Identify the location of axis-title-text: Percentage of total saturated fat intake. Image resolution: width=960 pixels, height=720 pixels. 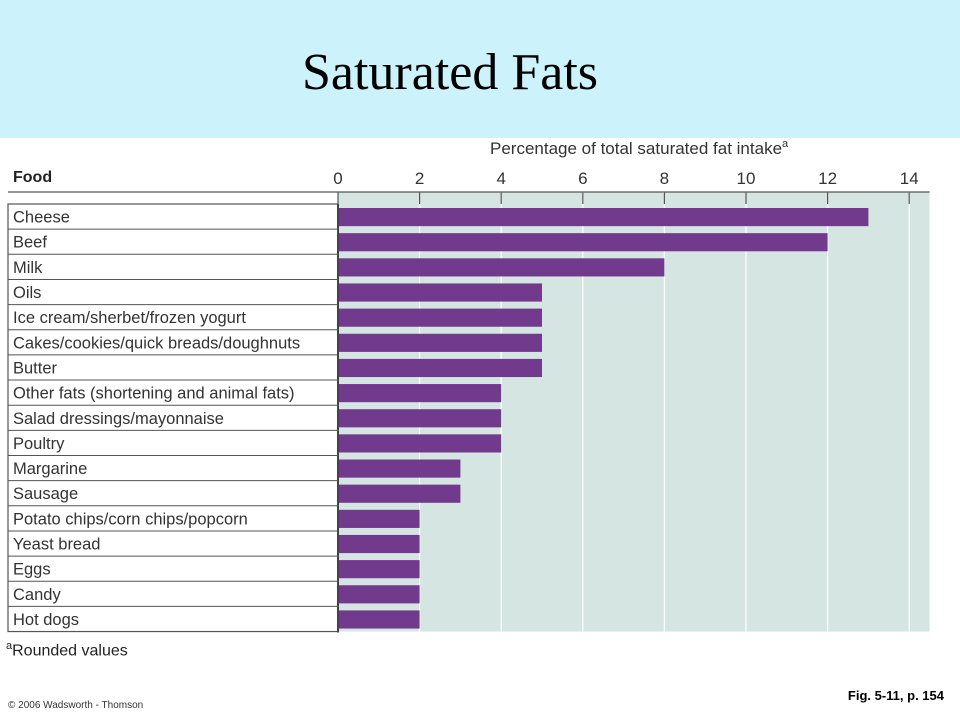
(636, 148).